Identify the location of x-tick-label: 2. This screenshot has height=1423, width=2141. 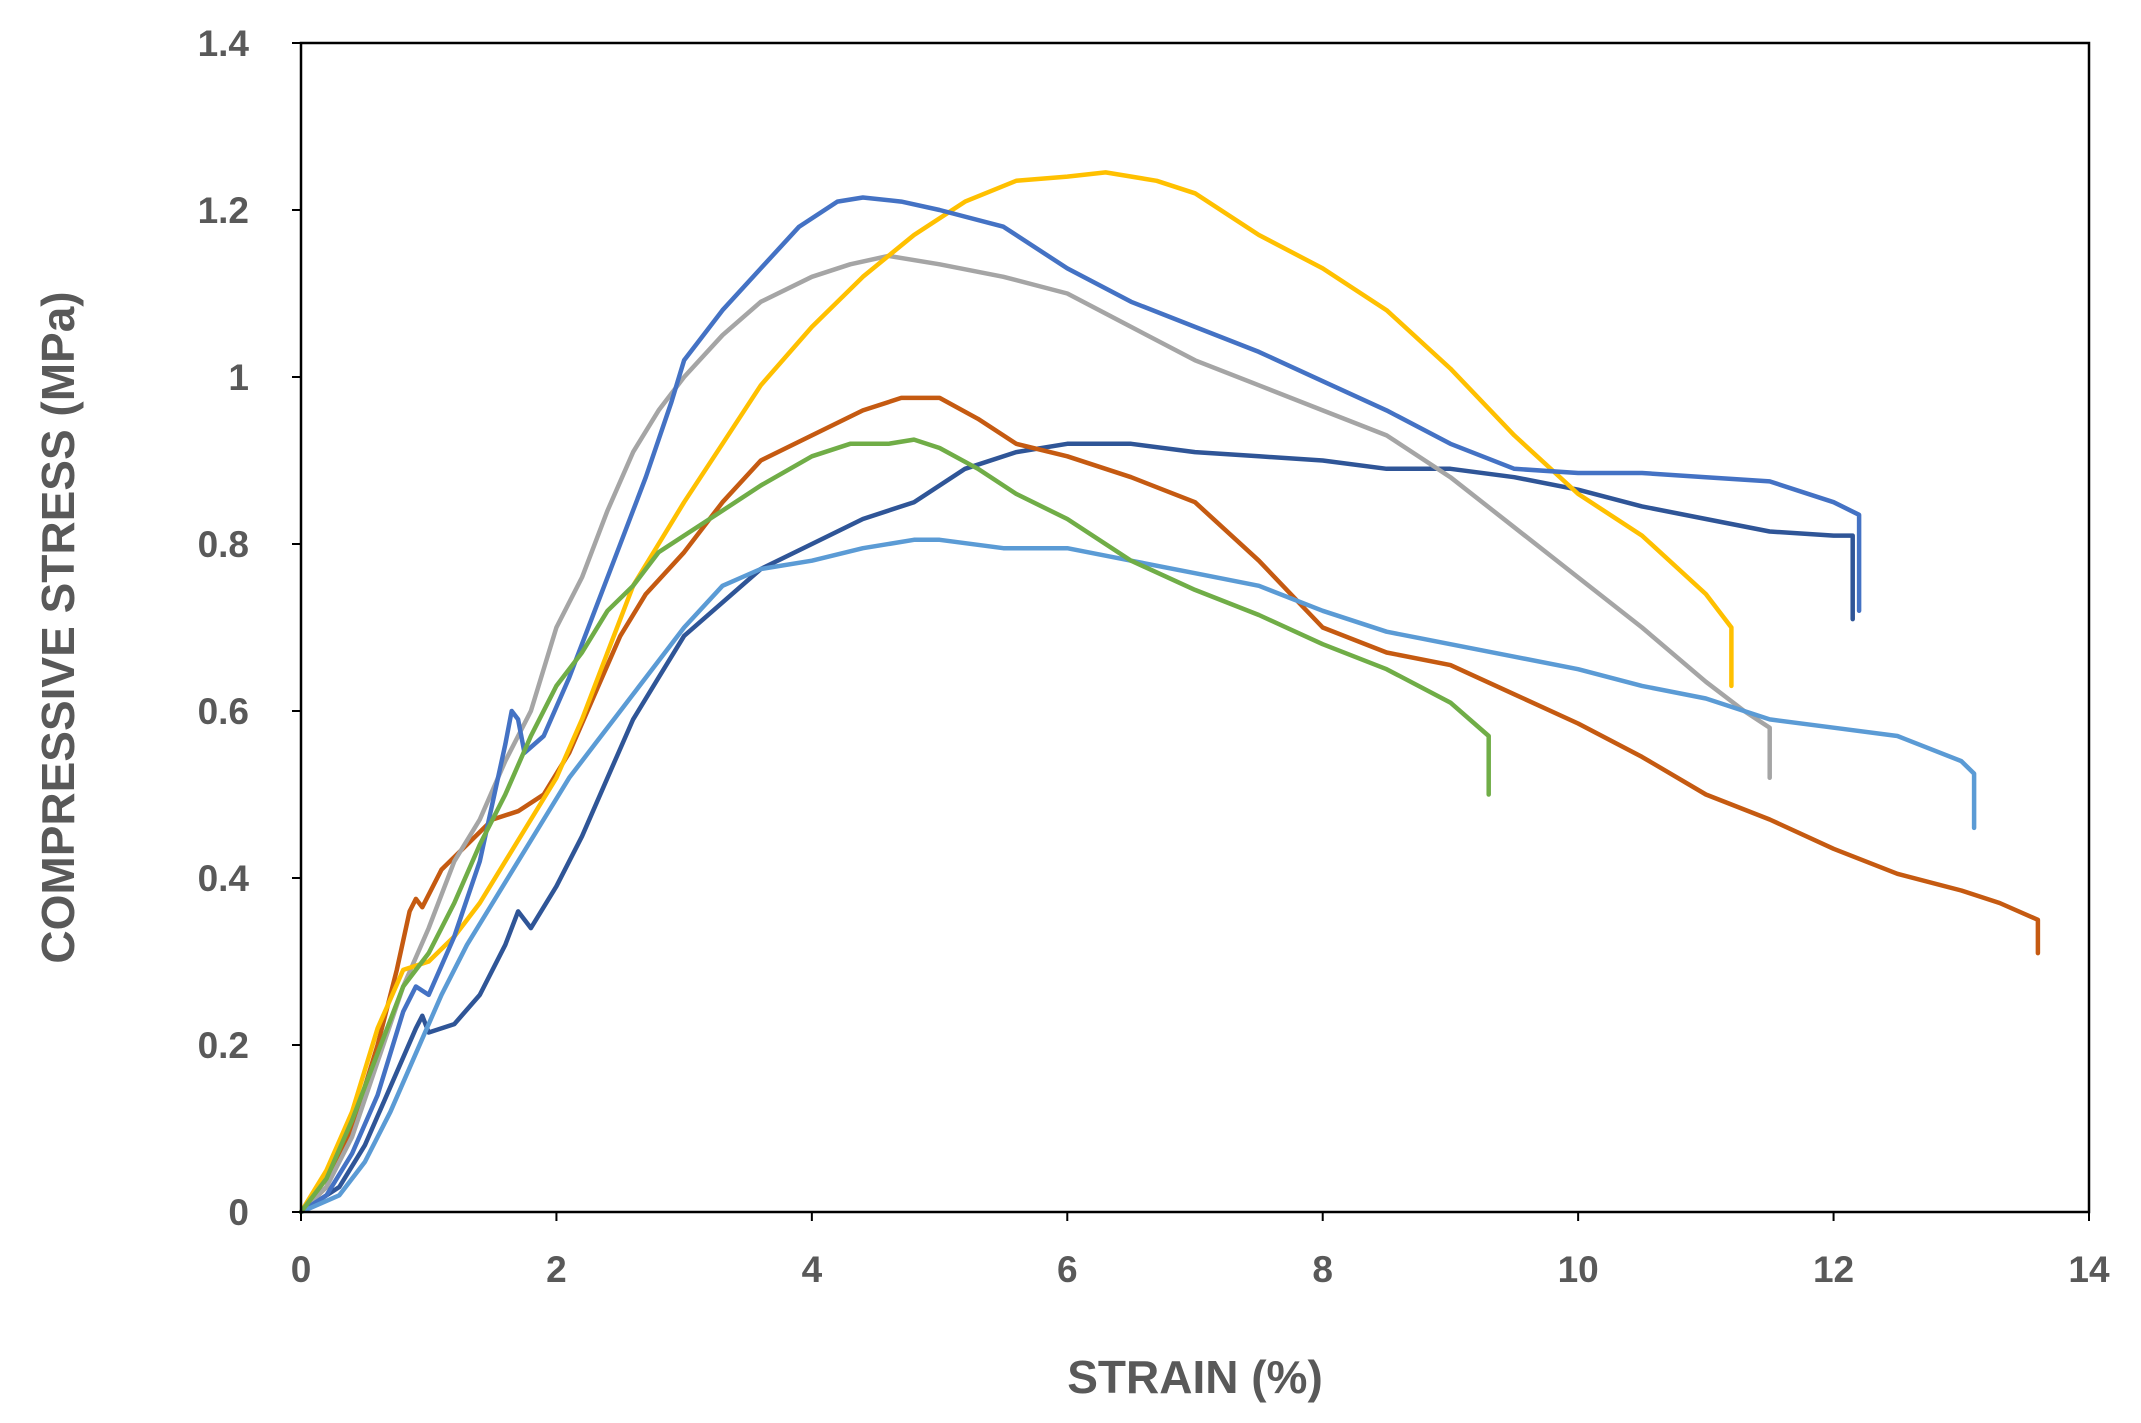
(556, 1269).